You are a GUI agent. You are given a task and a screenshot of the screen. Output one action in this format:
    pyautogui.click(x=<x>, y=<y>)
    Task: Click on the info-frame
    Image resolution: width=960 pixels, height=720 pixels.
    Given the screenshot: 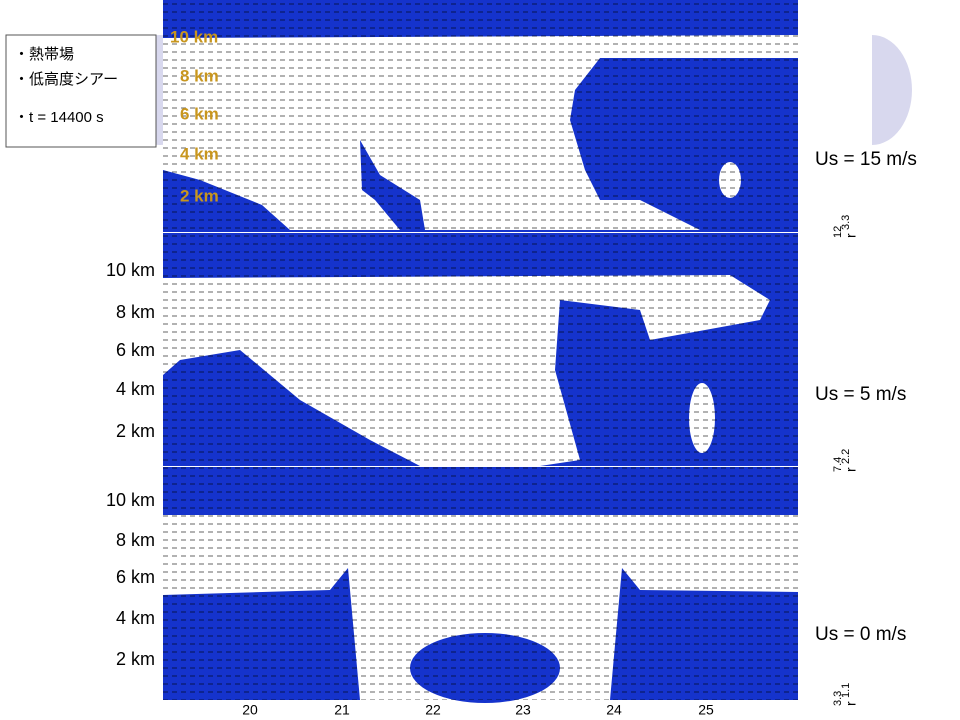 What is the action you would take?
    pyautogui.click(x=81, y=91)
    